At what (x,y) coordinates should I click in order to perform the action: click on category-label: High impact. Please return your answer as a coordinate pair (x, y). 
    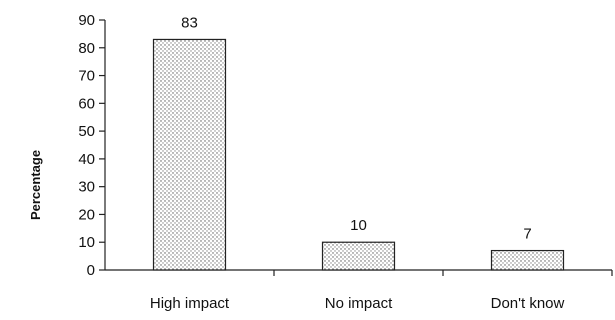
    Looking at the image, I should click on (190, 303).